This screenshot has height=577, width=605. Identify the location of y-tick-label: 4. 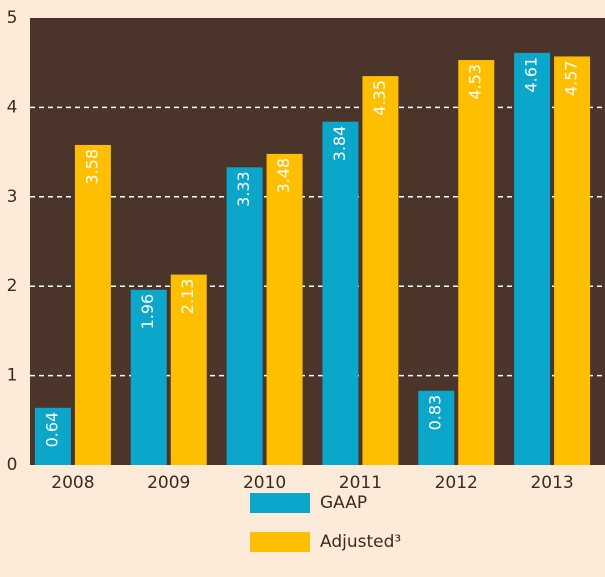
(12, 107).